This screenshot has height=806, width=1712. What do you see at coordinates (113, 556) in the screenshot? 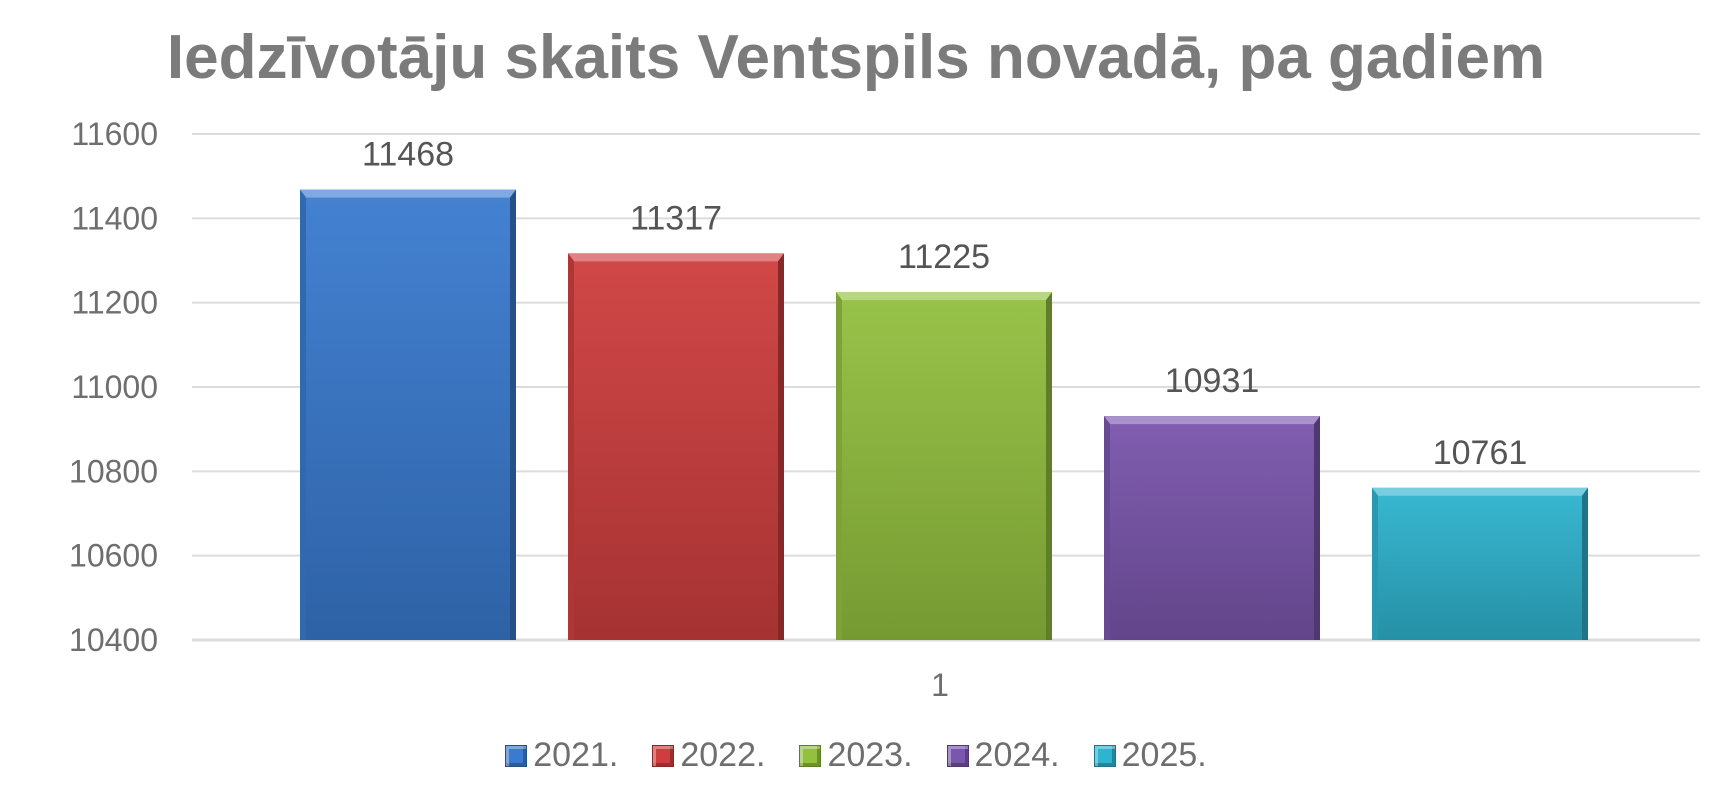
I see `y-tick-label: 10600` at bounding box center [113, 556].